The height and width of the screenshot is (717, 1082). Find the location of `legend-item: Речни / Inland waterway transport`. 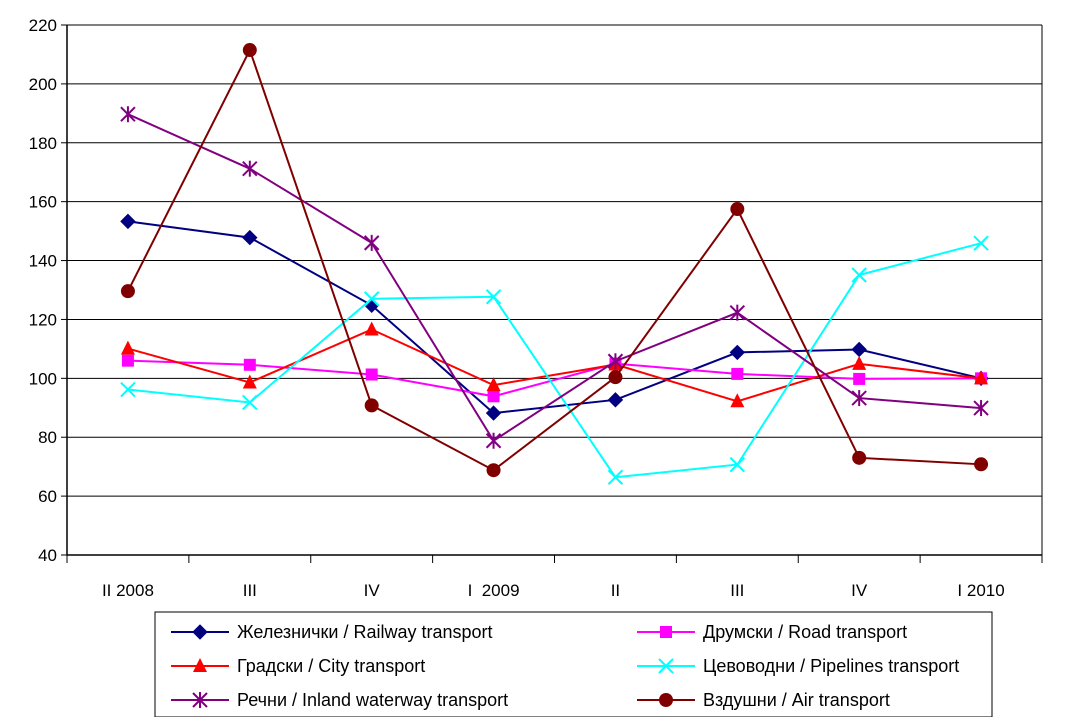

legend-item: Речни / Inland waterway transport is located at coordinates (339, 700).